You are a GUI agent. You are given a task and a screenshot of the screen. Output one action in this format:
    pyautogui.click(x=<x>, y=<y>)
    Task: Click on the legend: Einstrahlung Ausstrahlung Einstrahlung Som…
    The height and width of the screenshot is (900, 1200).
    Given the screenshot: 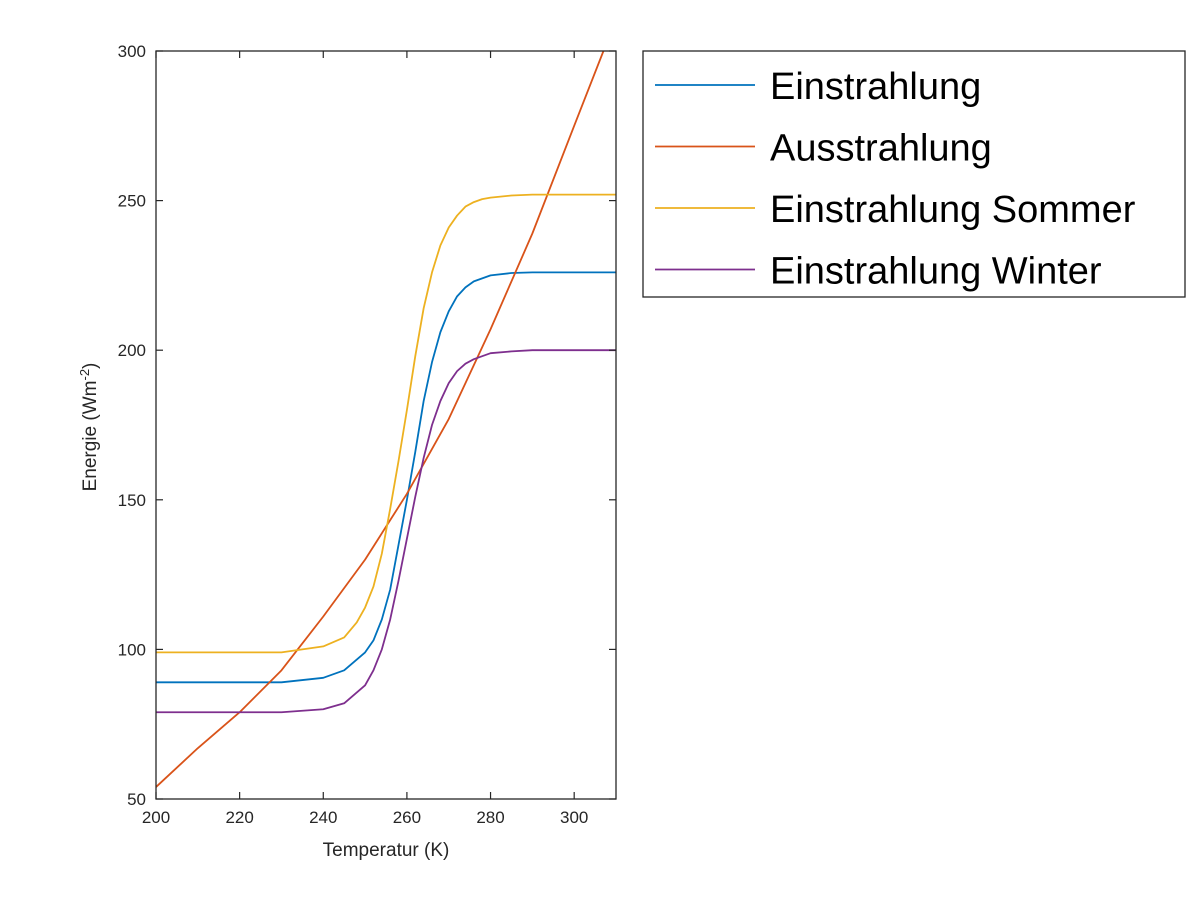 What is the action you would take?
    pyautogui.click(x=914, y=174)
    